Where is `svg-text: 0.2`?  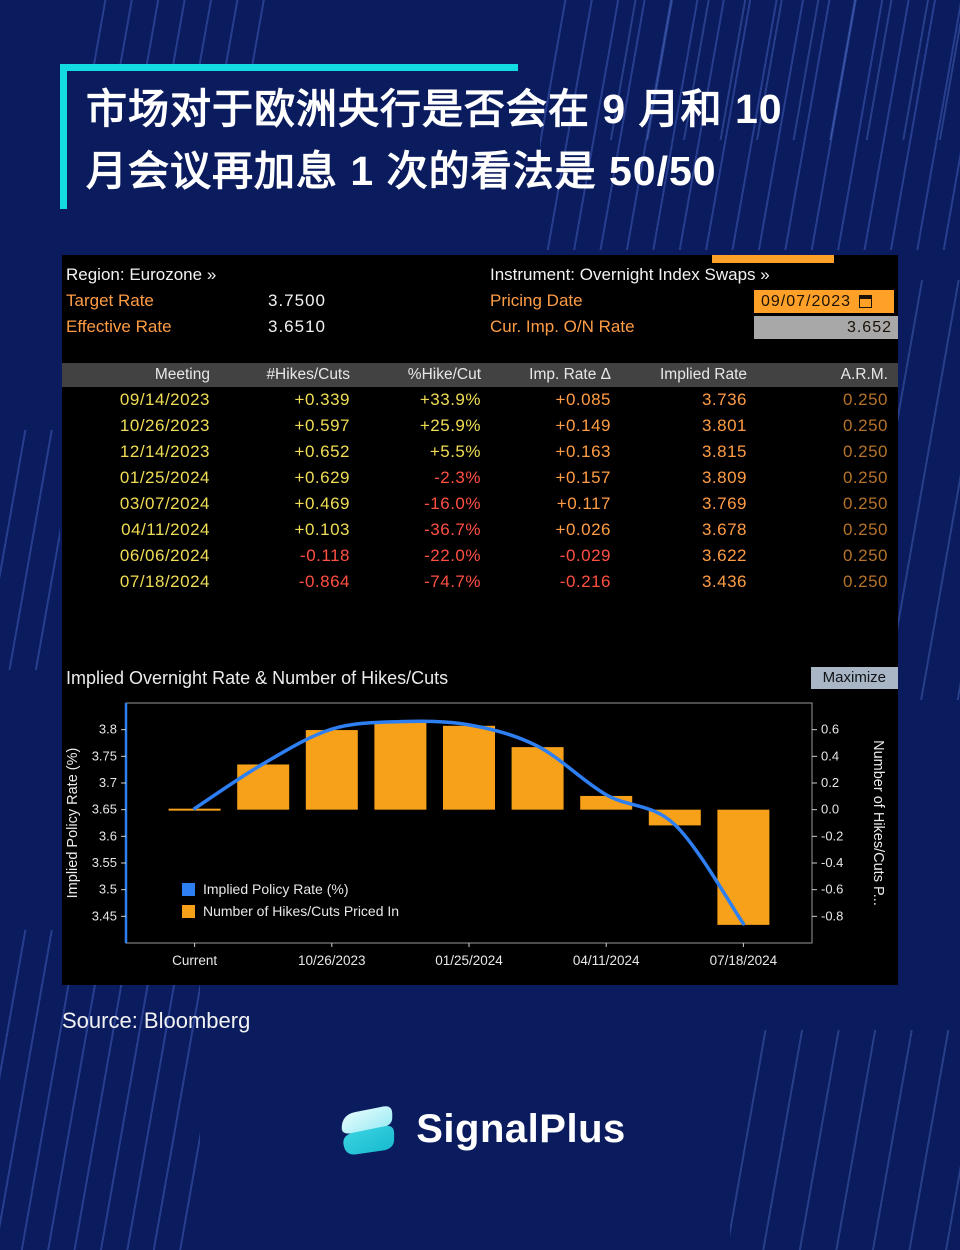 svg-text: 0.2 is located at coordinates (830, 782).